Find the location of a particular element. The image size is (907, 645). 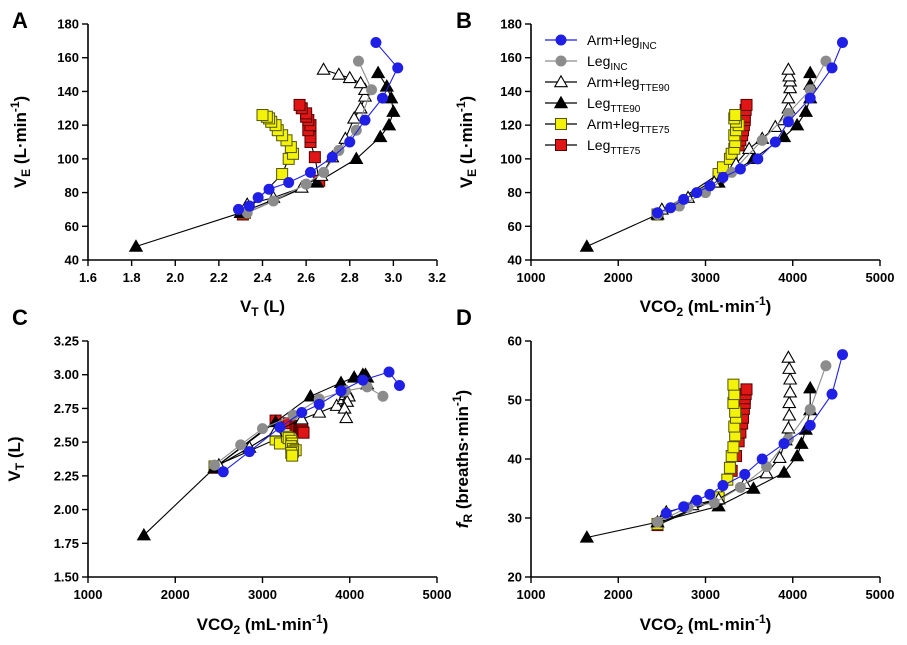

y-axis-label: VT (L) is located at coordinates (16, 458).